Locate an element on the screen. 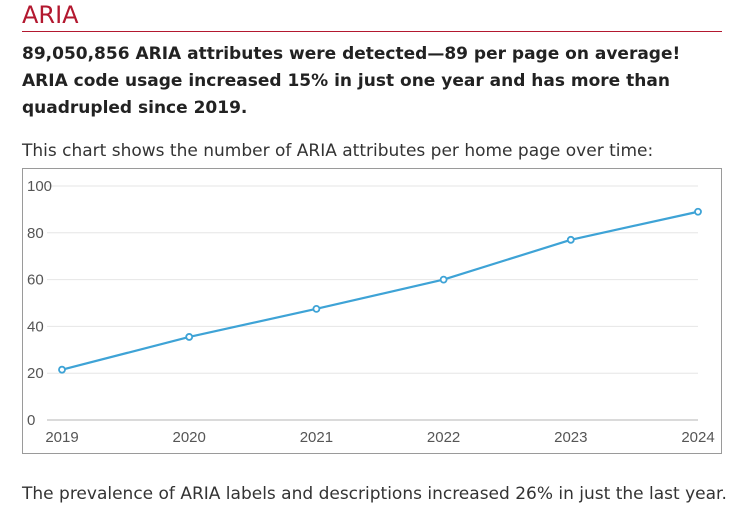 The width and height of the screenshot is (755, 513). y-tick-label: 40 is located at coordinates (35, 326).